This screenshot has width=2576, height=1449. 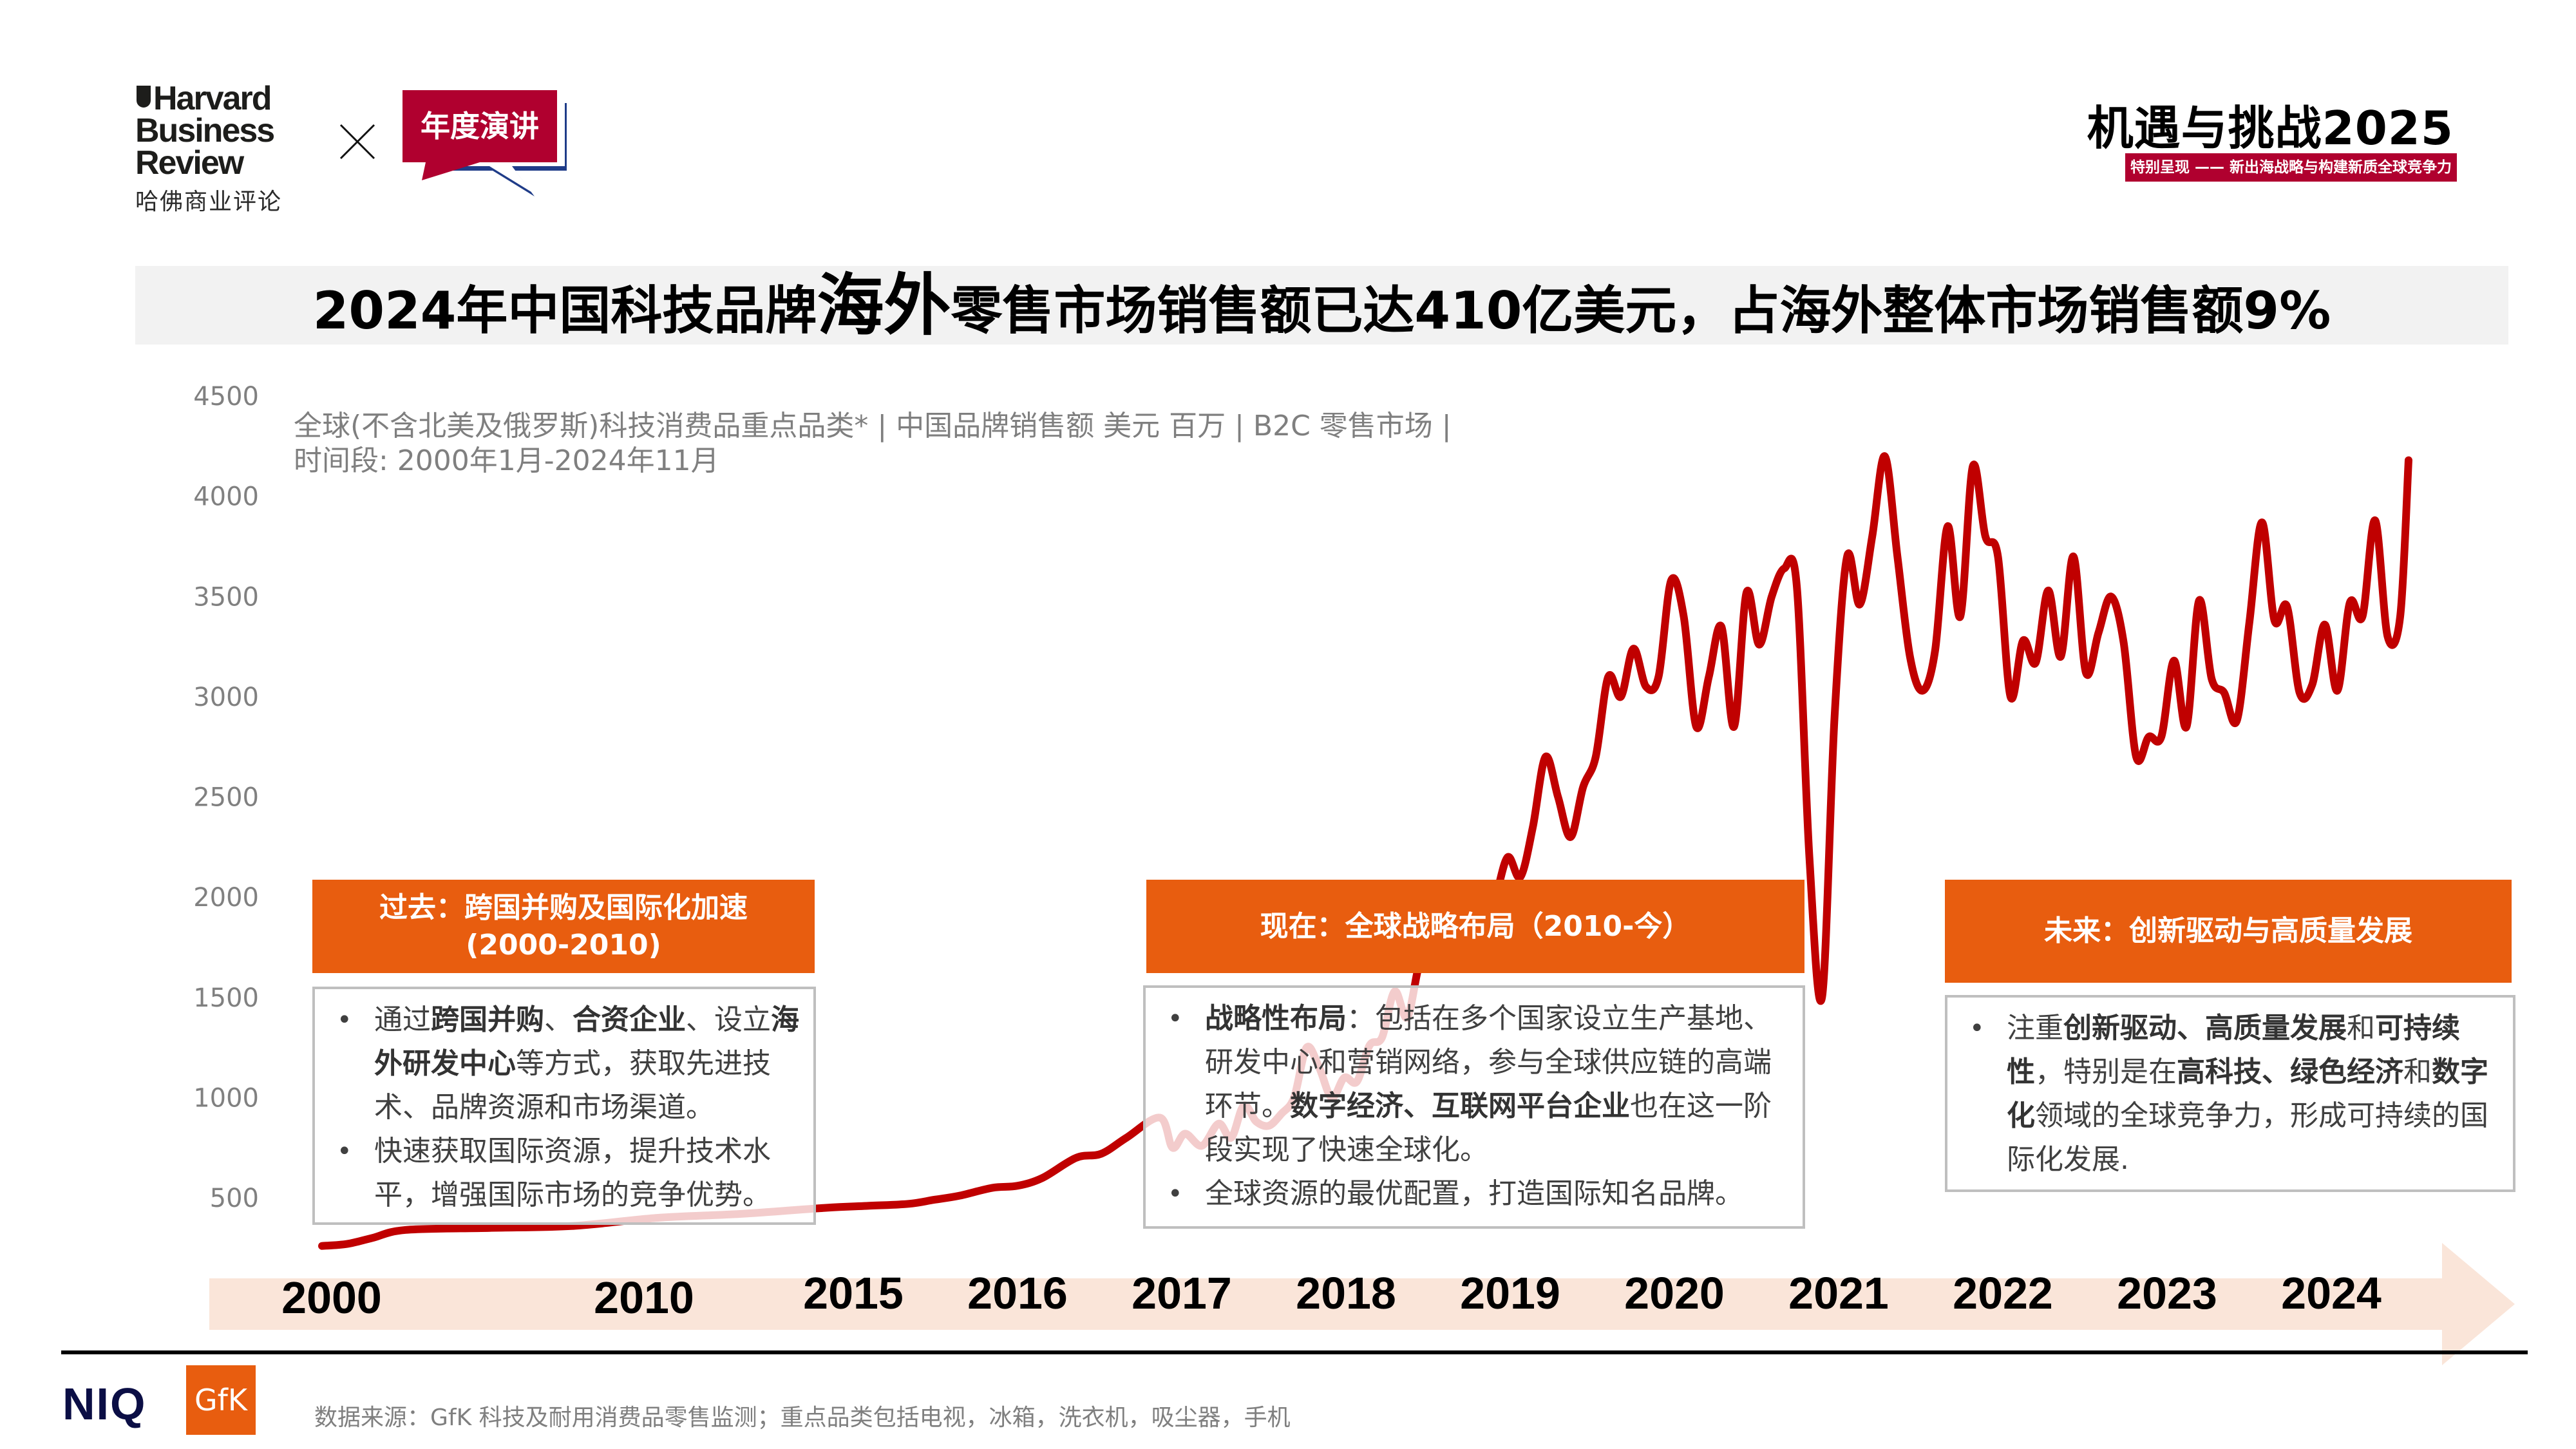 What do you see at coordinates (629, 1019) in the screenshot?
I see `bold-phrase: 合资企业` at bounding box center [629, 1019].